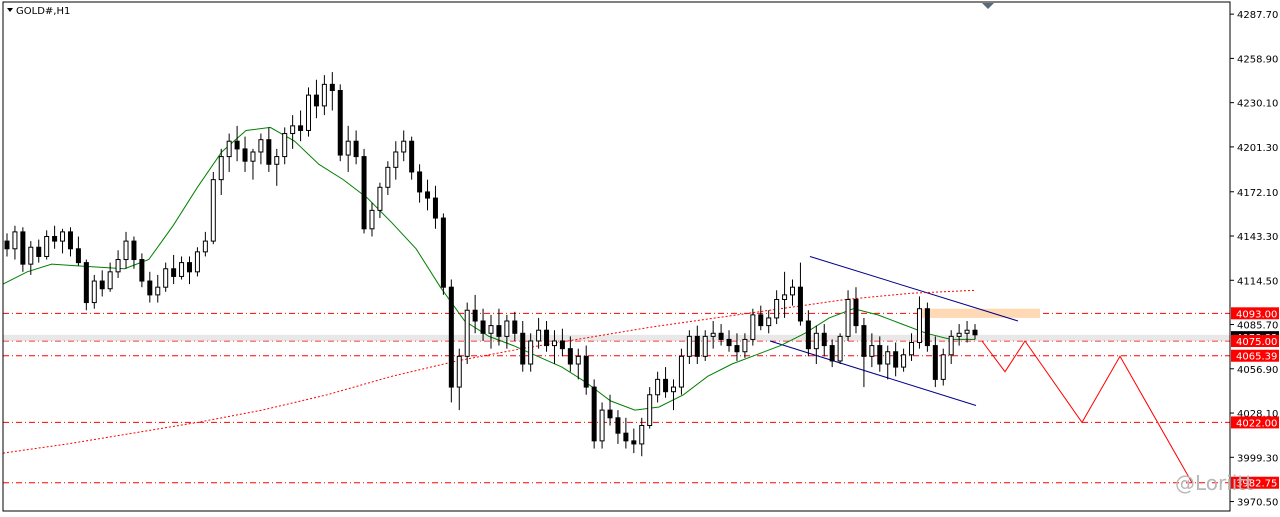 This screenshot has height=517, width=1280. What do you see at coordinates (873, 373) in the screenshot?
I see `channel-lower-line` at bounding box center [873, 373].